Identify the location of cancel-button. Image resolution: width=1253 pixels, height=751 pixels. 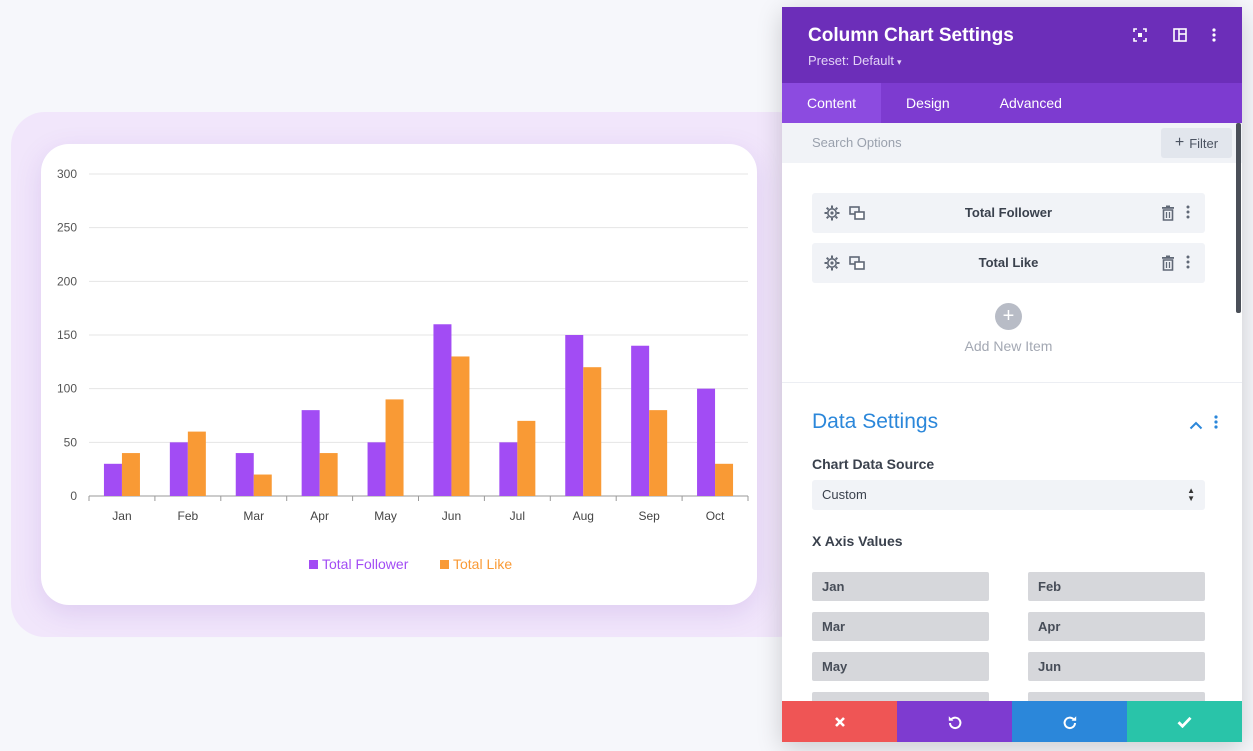
(839, 721).